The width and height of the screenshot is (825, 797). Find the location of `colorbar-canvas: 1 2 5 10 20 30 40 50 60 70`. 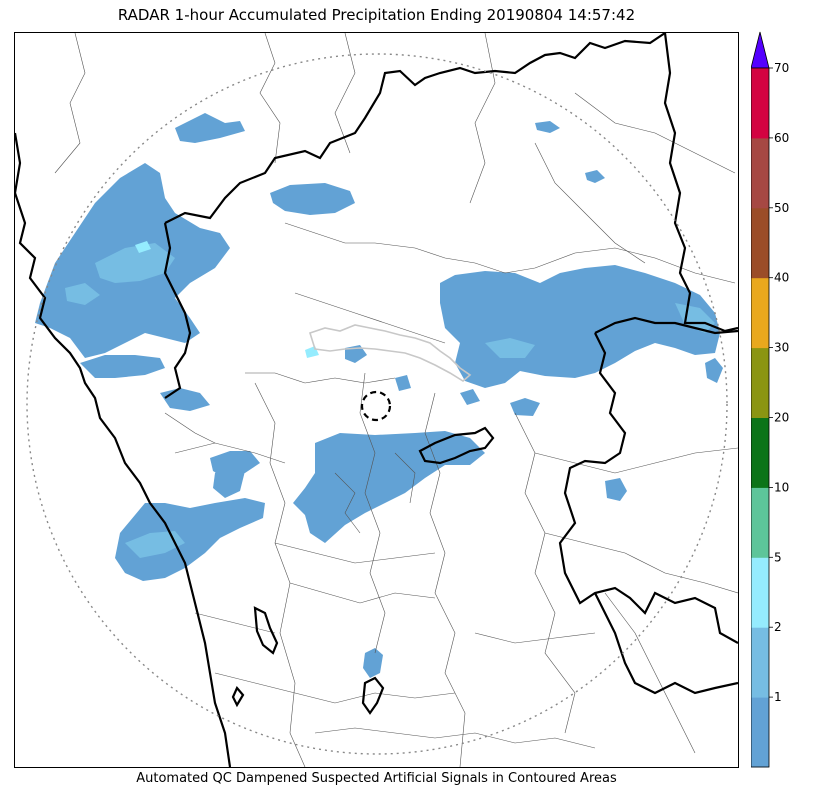

colorbar-canvas: 1 2 5 10 20 30 40 50 60 70 is located at coordinates (770, 399).